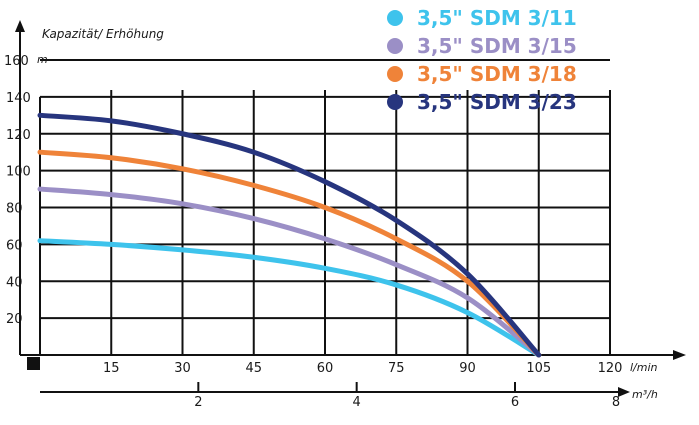  I want to click on y-axis-arrow, so click(20, 26).